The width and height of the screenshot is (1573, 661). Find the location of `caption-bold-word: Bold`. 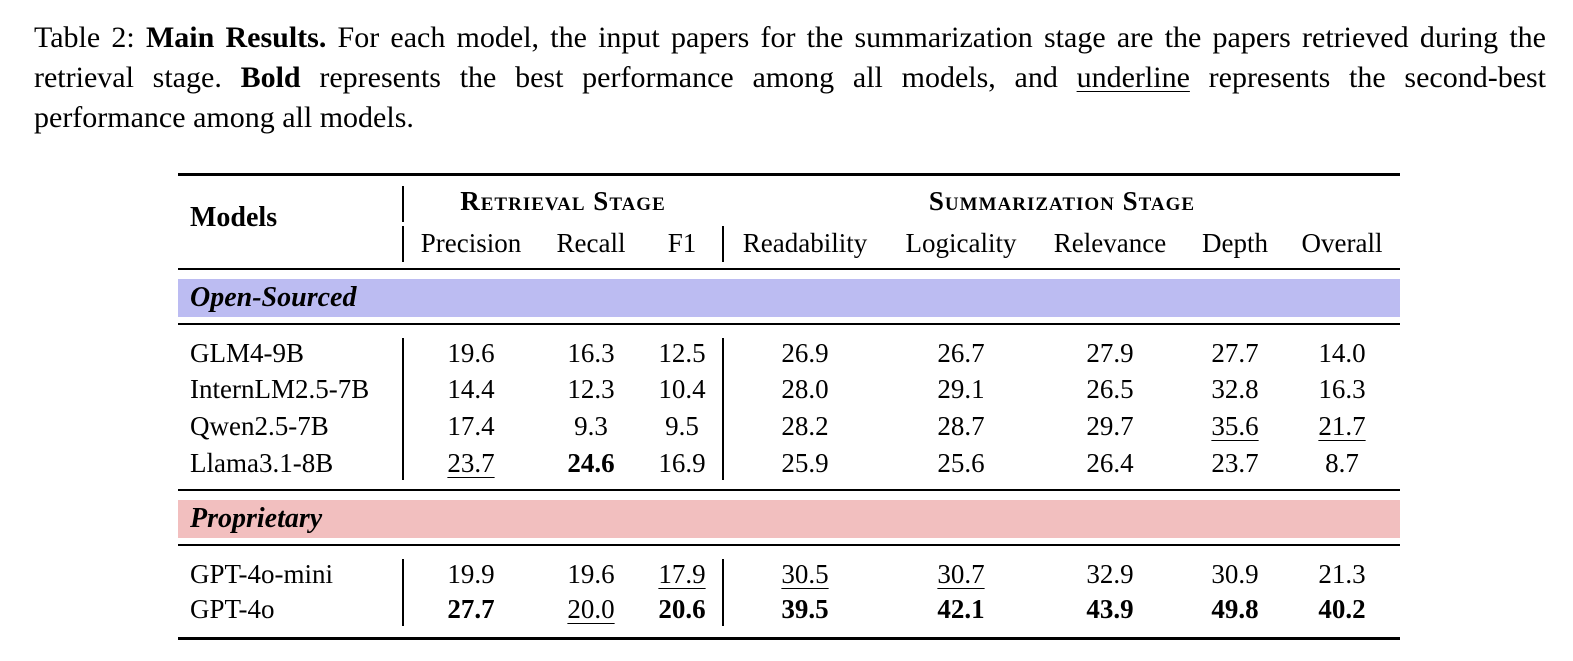

caption-bold-word: Bold is located at coordinates (270, 77).